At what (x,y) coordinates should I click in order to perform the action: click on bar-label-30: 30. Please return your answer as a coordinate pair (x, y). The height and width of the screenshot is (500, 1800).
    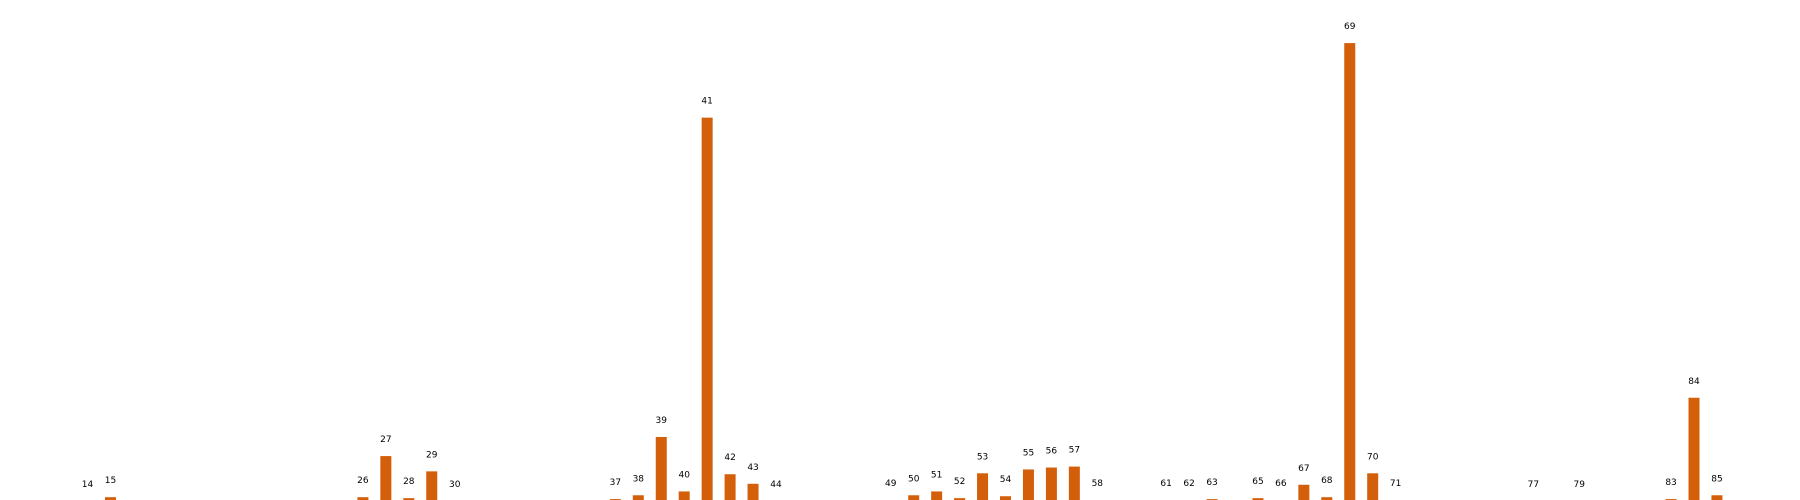
    Looking at the image, I should click on (455, 485).